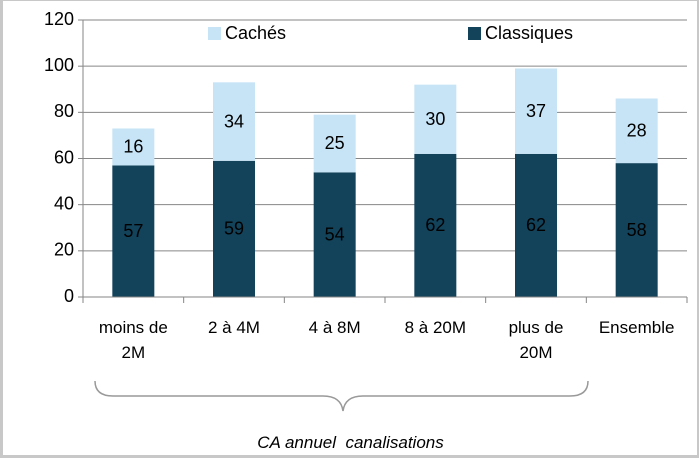  Describe the element at coordinates (435, 327) in the screenshot. I see `x-tick-label: 8 à 20M` at that location.